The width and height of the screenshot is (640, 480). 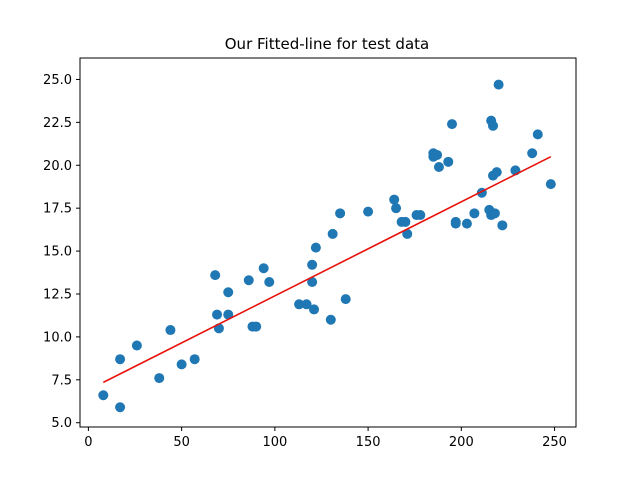 What do you see at coordinates (57, 166) in the screenshot?
I see `y-tick-label: 20.0` at bounding box center [57, 166].